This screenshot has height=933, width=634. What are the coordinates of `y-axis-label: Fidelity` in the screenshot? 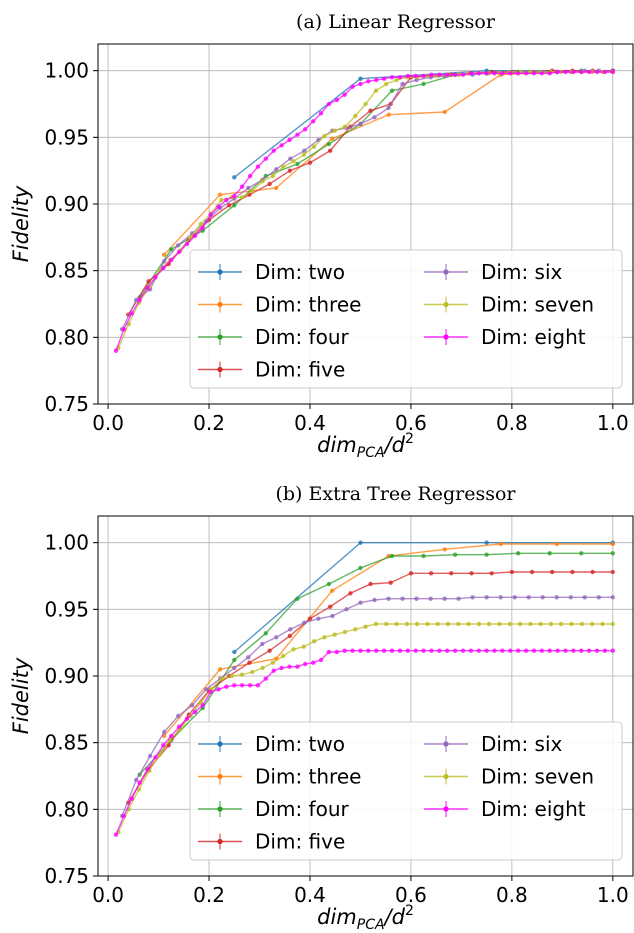 It's located at (21, 223).